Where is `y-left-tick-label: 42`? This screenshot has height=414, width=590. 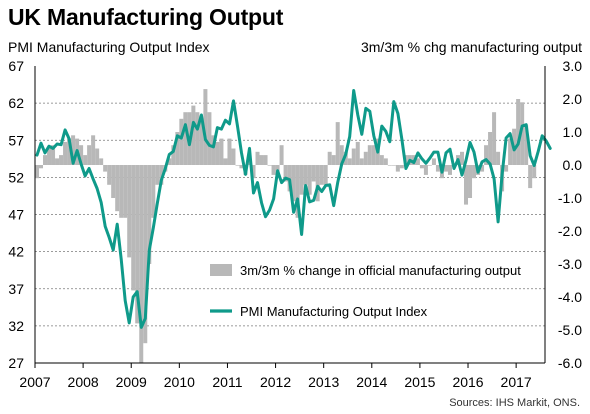
y-left-tick-label: 42 is located at coordinates (16, 252).